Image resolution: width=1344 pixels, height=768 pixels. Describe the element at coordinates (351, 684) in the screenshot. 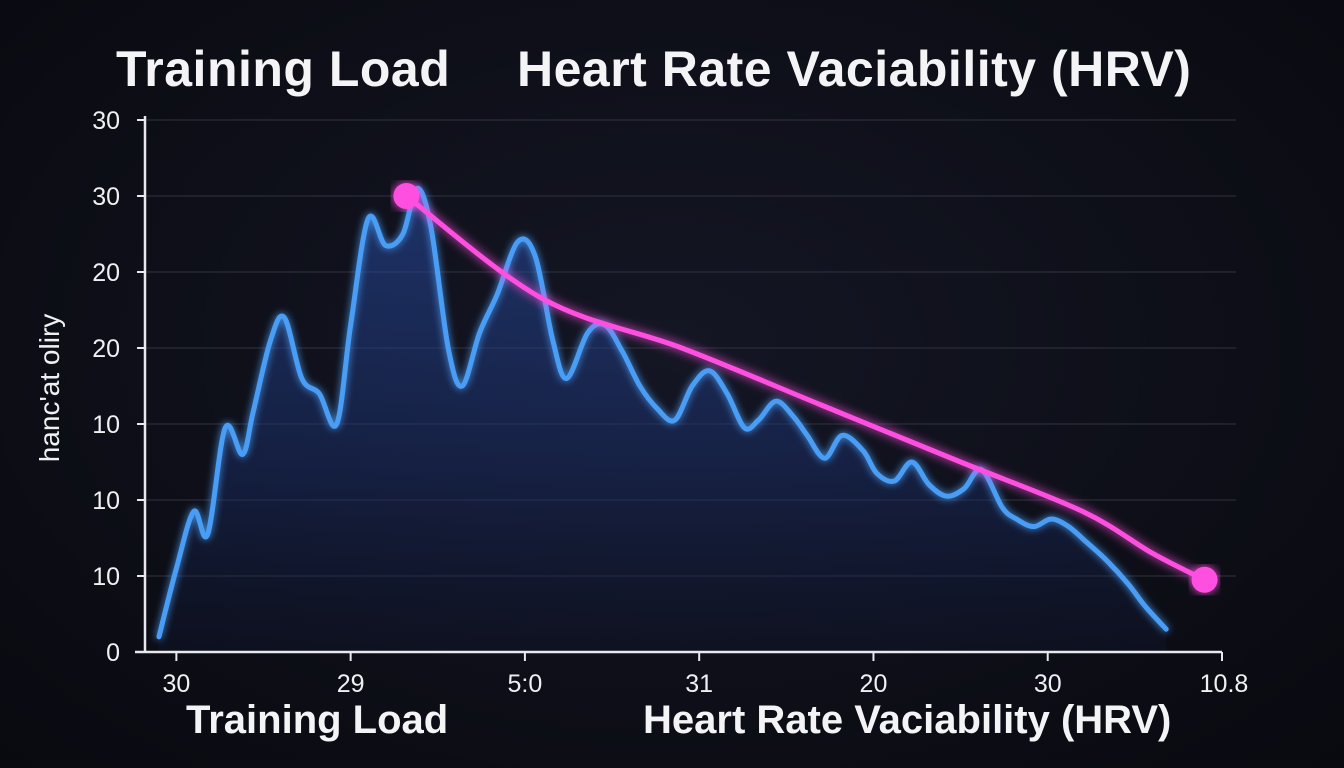

I see `x-tick-label-1: 29` at that location.